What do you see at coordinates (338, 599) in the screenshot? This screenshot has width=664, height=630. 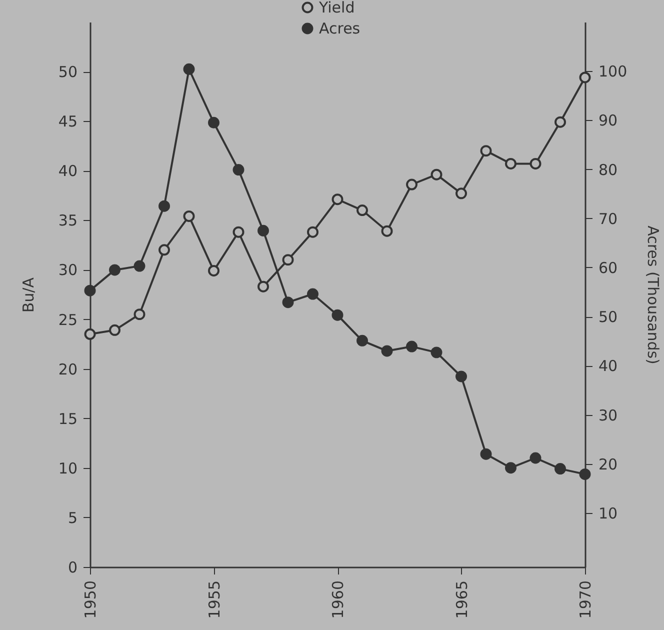 I see `x-tick-label: 1960` at bounding box center [338, 599].